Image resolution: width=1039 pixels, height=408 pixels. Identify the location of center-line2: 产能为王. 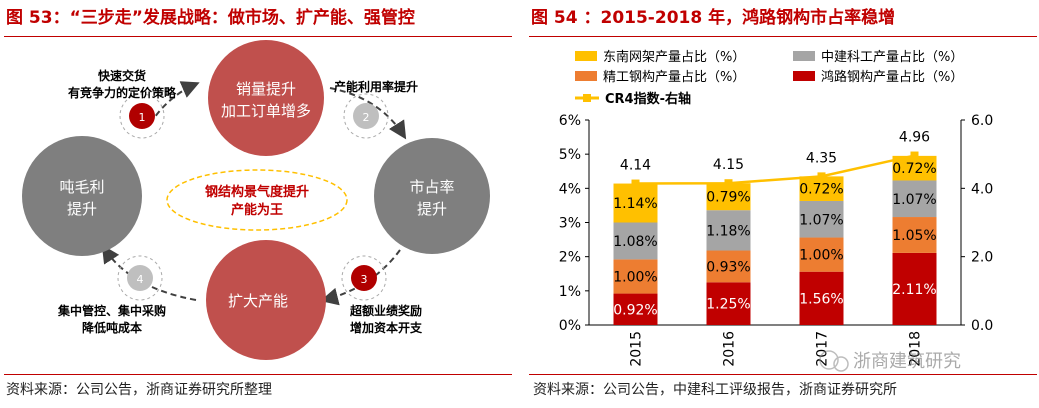
(257, 210).